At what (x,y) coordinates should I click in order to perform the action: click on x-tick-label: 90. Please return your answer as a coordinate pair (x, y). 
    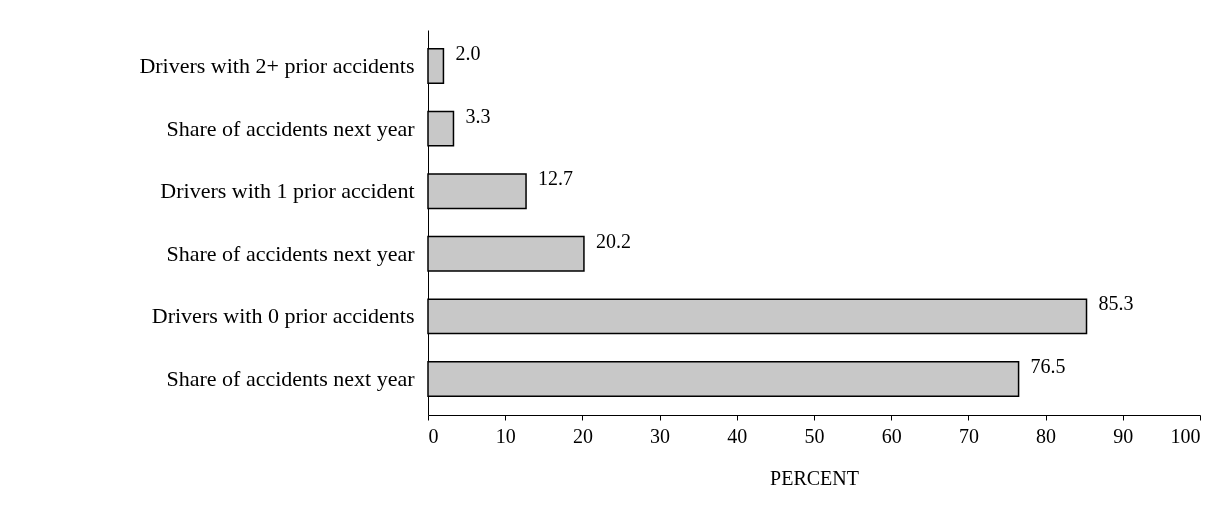
    Looking at the image, I should click on (1123, 435).